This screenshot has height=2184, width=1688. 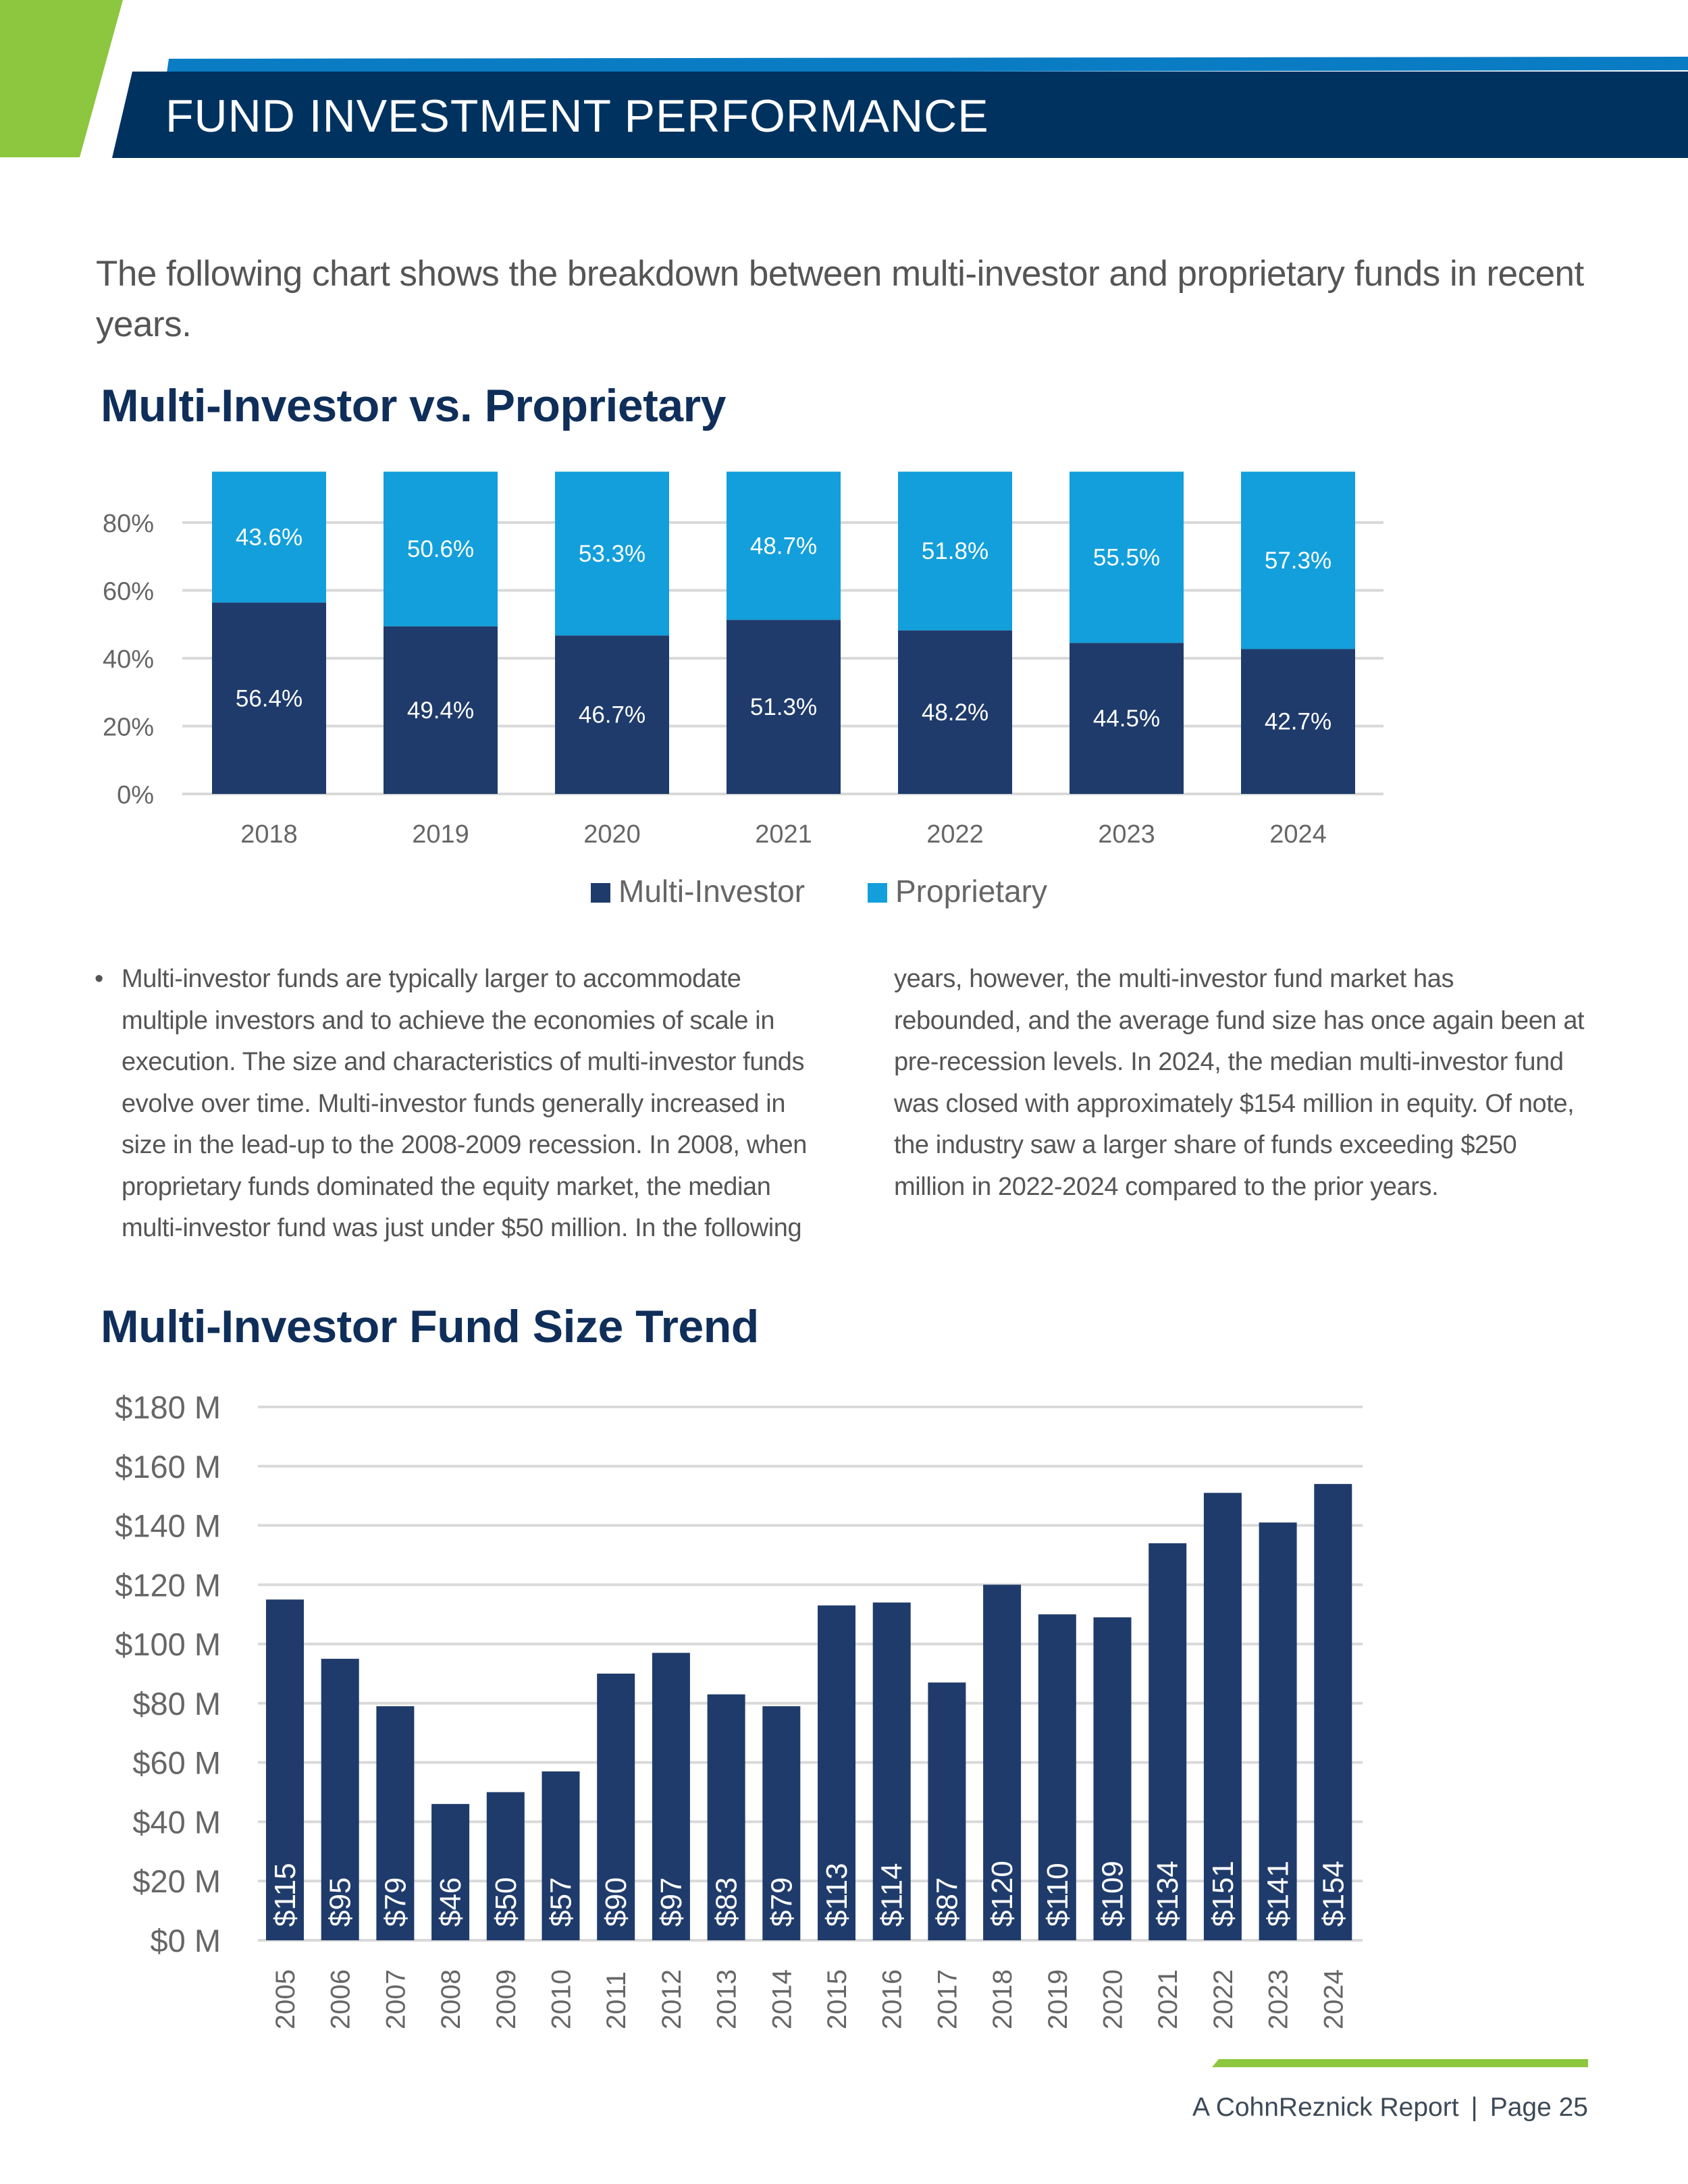 I want to click on x-tick-label: 2013, so click(x=727, y=1999).